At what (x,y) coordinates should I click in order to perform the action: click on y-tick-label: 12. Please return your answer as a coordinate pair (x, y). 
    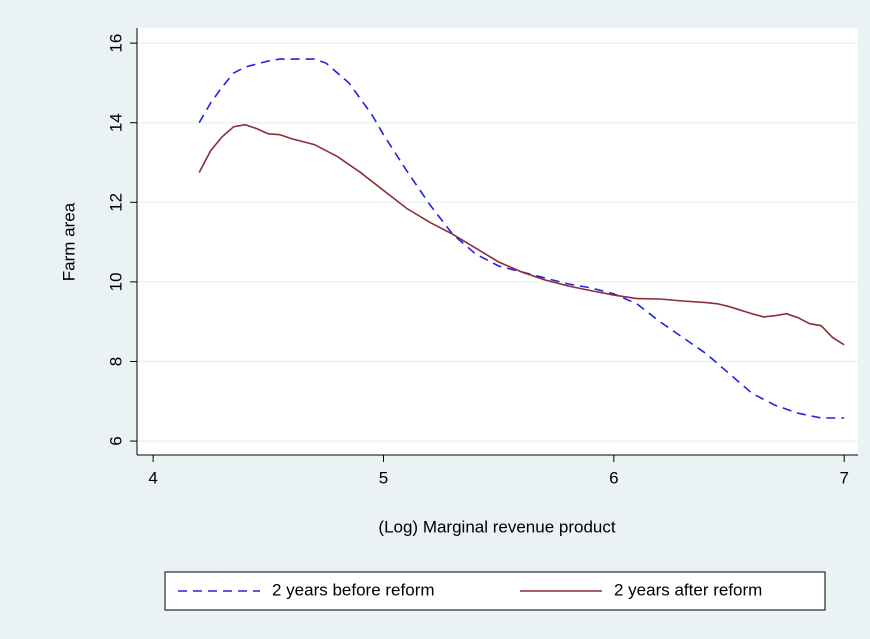
    Looking at the image, I should click on (115, 202).